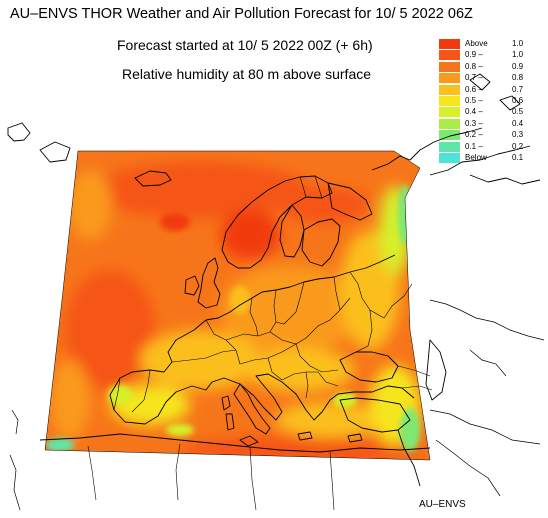 The width and height of the screenshot is (548, 518). What do you see at coordinates (518, 100) in the screenshot?
I see `legend-high: 0.6` at bounding box center [518, 100].